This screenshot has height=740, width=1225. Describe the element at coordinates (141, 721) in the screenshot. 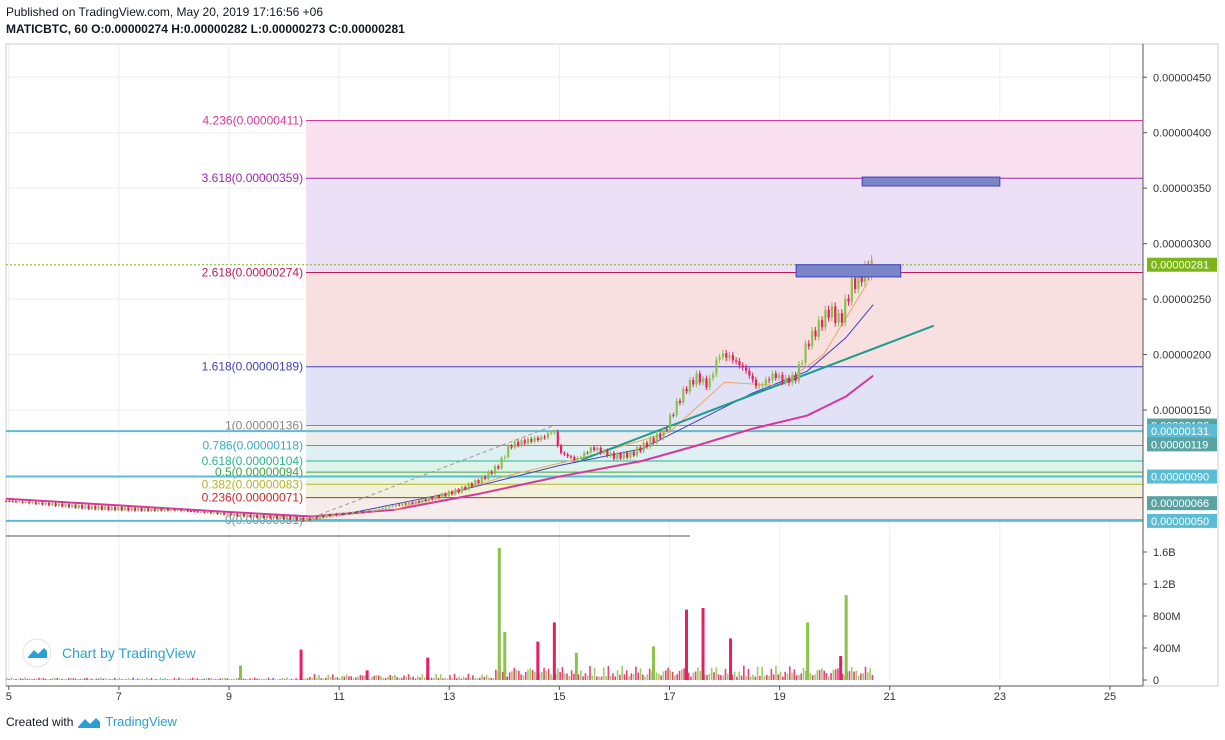

I see `footer-brand: TradingView` at that location.